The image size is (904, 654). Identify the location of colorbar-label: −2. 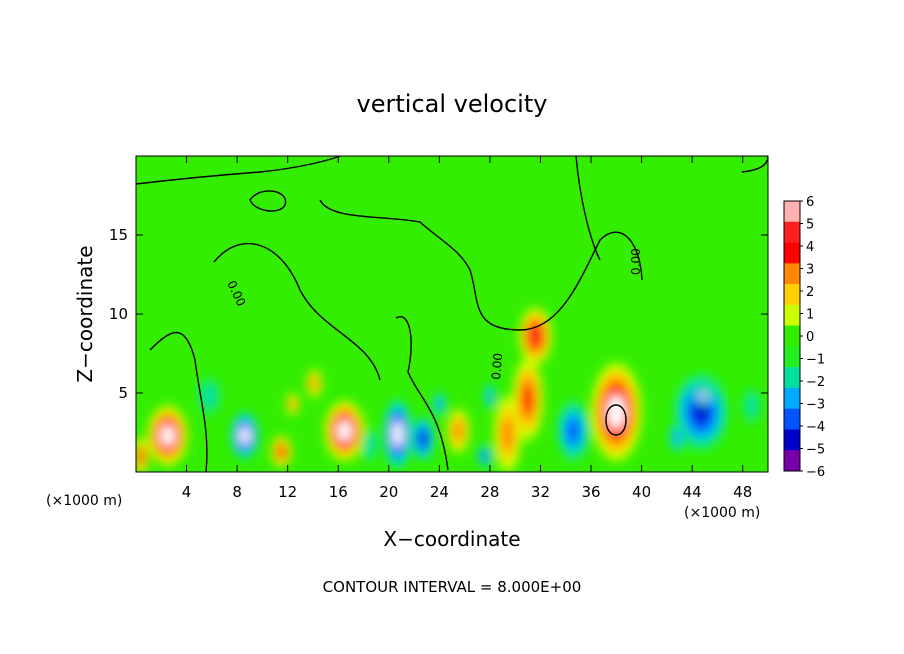
(815, 382).